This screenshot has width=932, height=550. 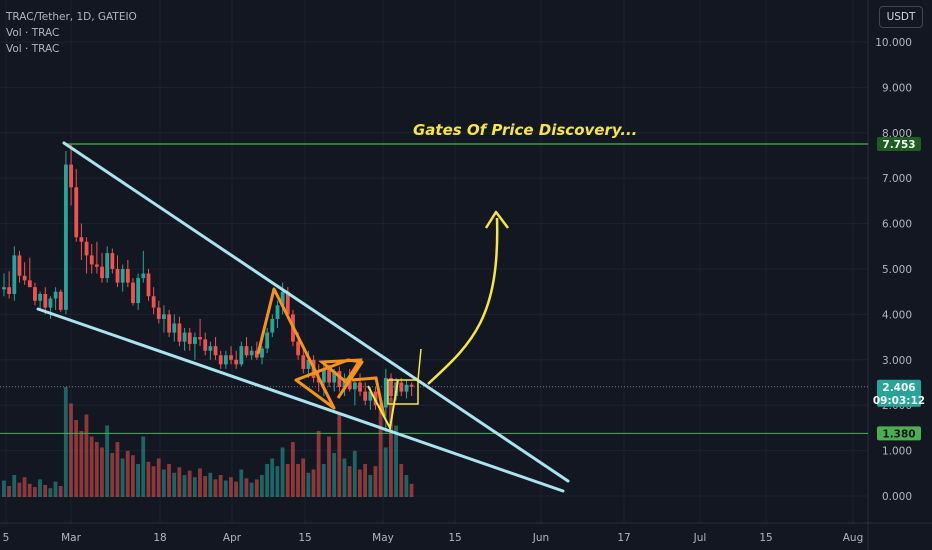 What do you see at coordinates (897, 452) in the screenshot?
I see `y-tick-label: 1.000` at bounding box center [897, 452].